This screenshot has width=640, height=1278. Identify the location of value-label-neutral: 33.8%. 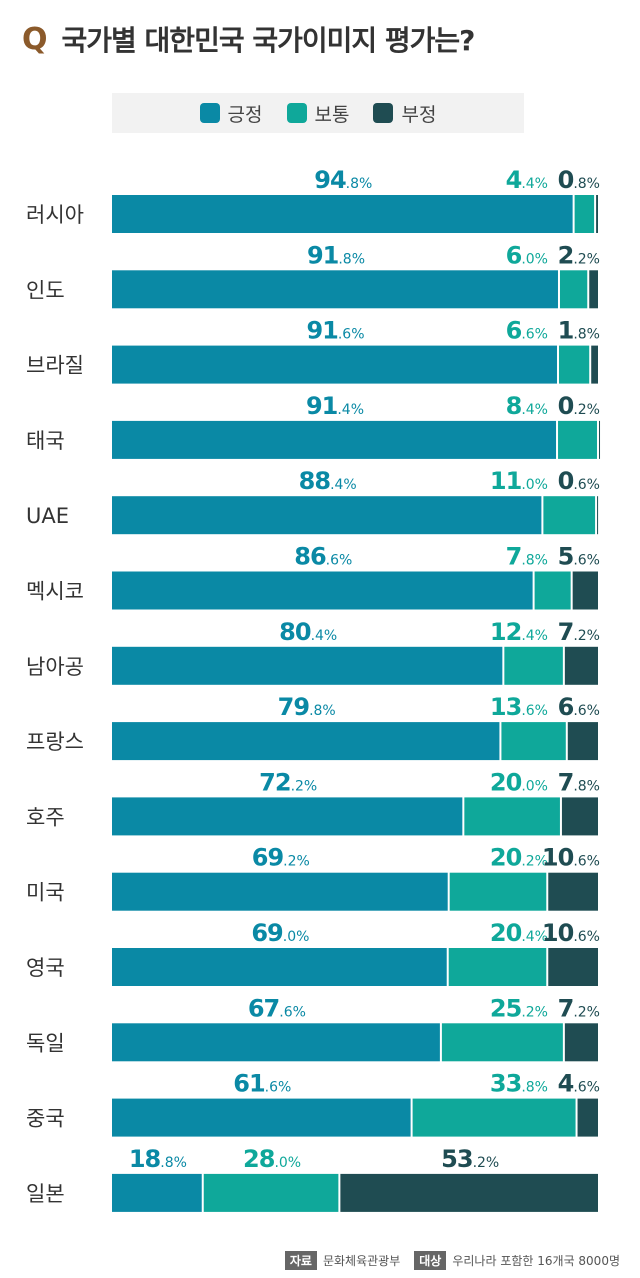
(519, 1084).